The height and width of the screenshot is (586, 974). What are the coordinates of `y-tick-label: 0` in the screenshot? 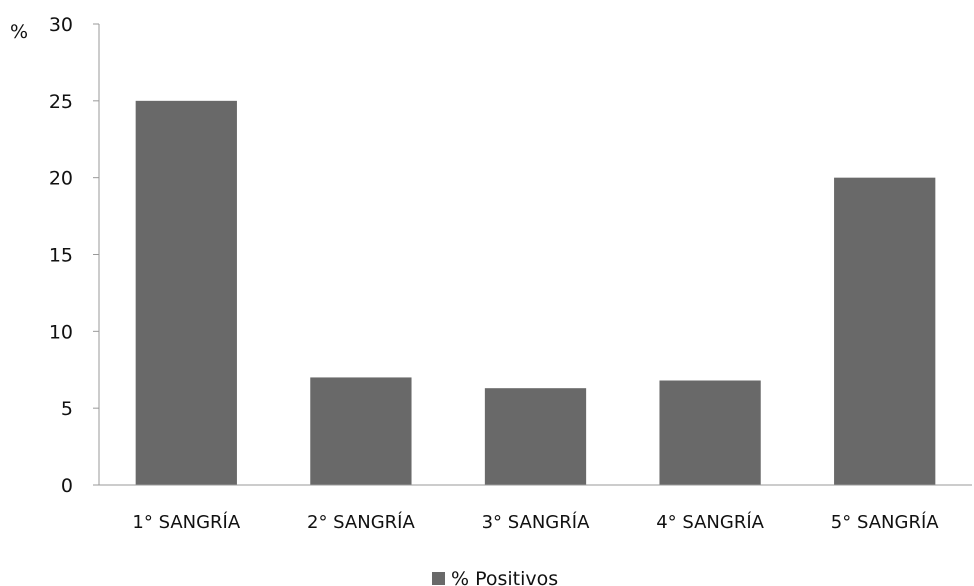 It's located at (67, 486).